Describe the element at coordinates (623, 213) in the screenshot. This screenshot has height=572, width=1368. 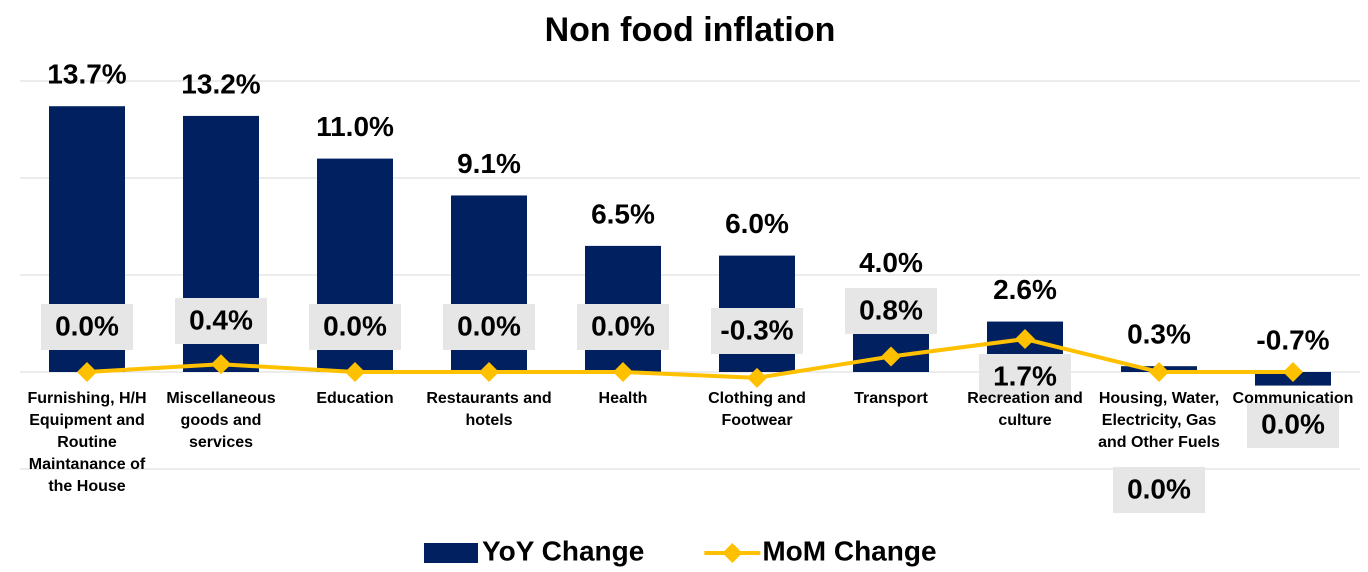
I see `bar-label: 6.5%` at that location.